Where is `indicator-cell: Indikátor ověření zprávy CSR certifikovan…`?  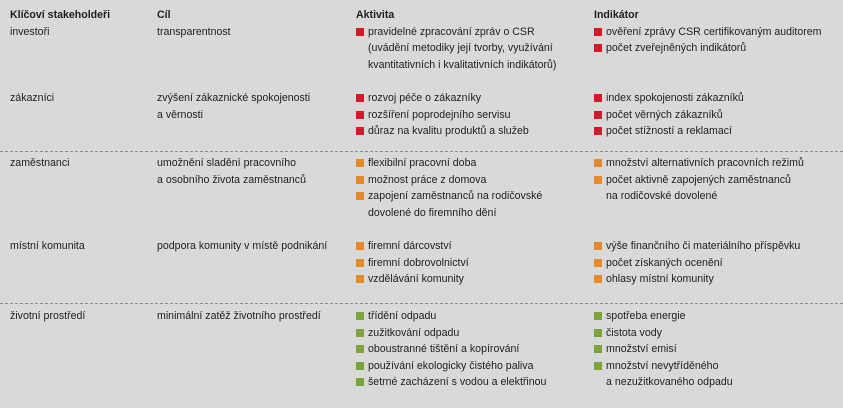 indicator-cell: Indikátor ověření zprávy CSR certifikovan… is located at coordinates (716, 32).